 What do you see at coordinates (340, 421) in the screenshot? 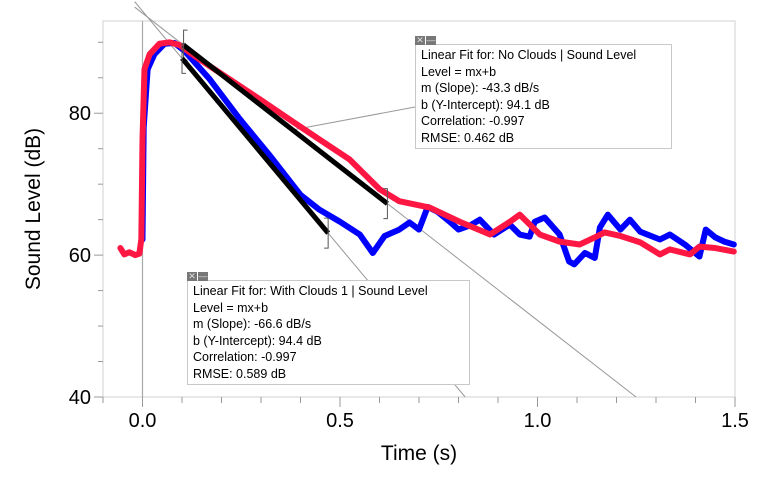
I see `x-tick-label: 0.5` at bounding box center [340, 421].